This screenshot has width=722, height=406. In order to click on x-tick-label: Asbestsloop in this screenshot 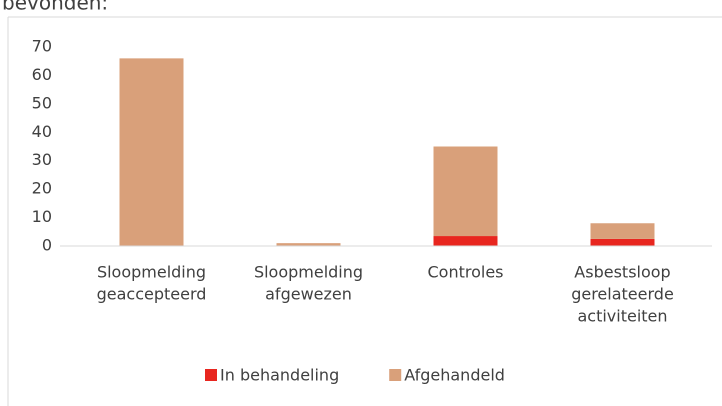, I will do `click(622, 272)`.